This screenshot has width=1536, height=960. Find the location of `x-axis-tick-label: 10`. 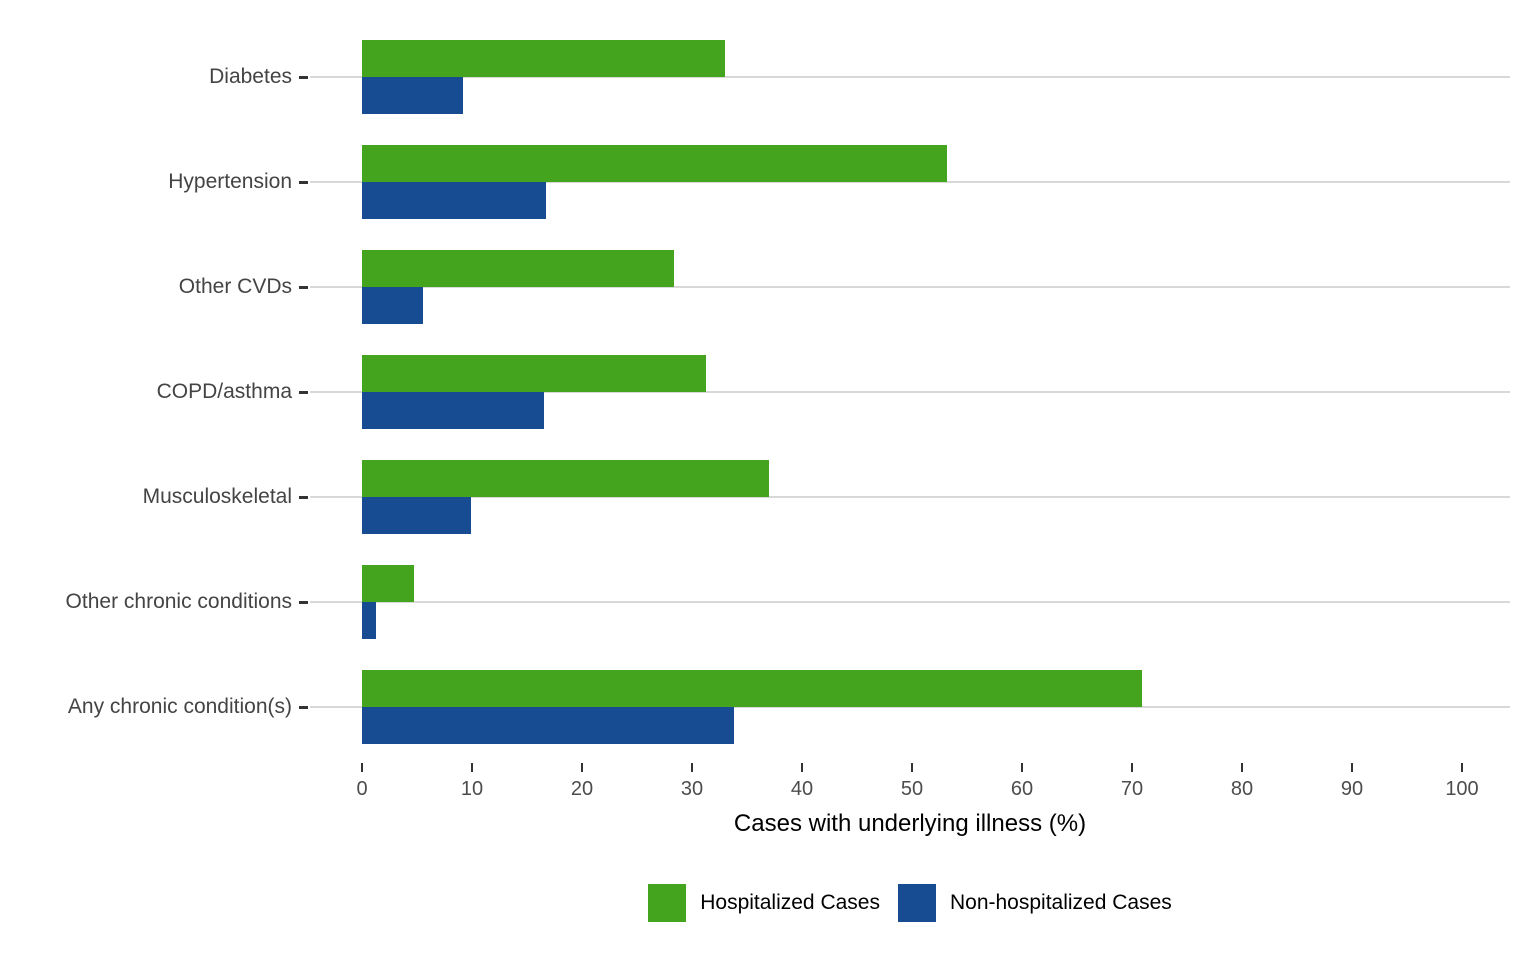

x-axis-tick-label: 10 is located at coordinates (472, 789).